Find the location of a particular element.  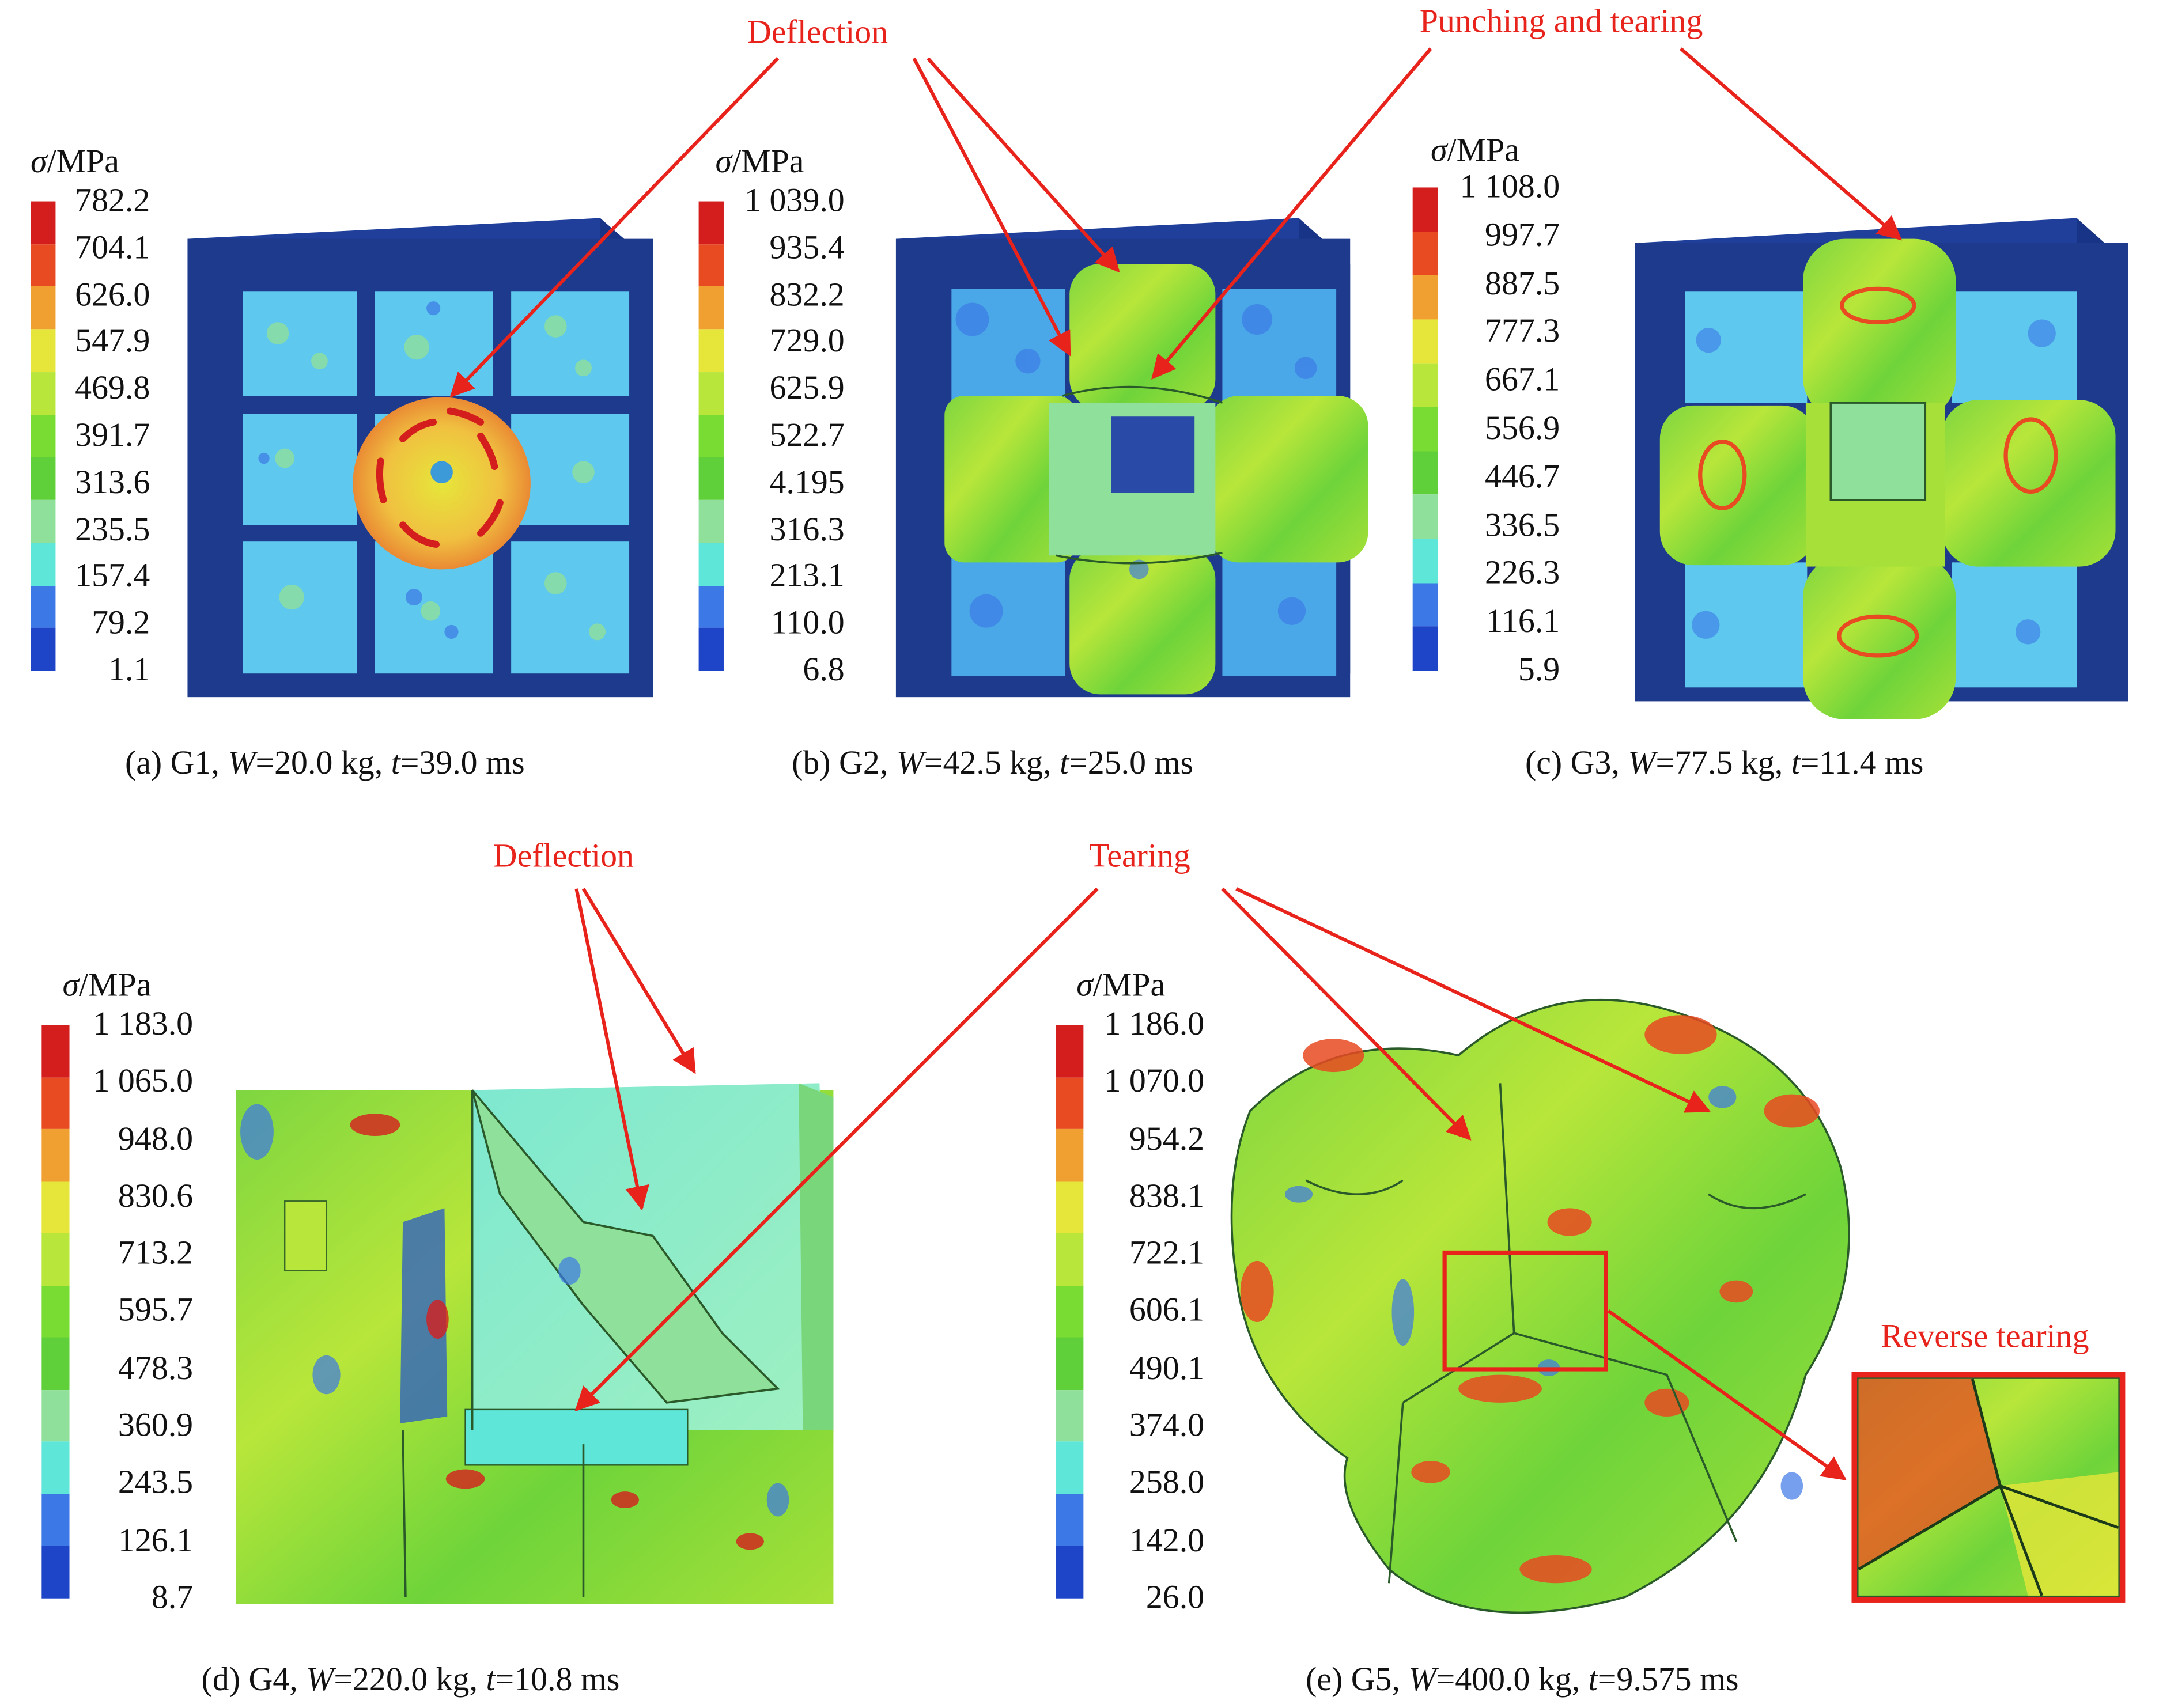

colorbar-tick-label: 469.8 is located at coordinates (112, 389).